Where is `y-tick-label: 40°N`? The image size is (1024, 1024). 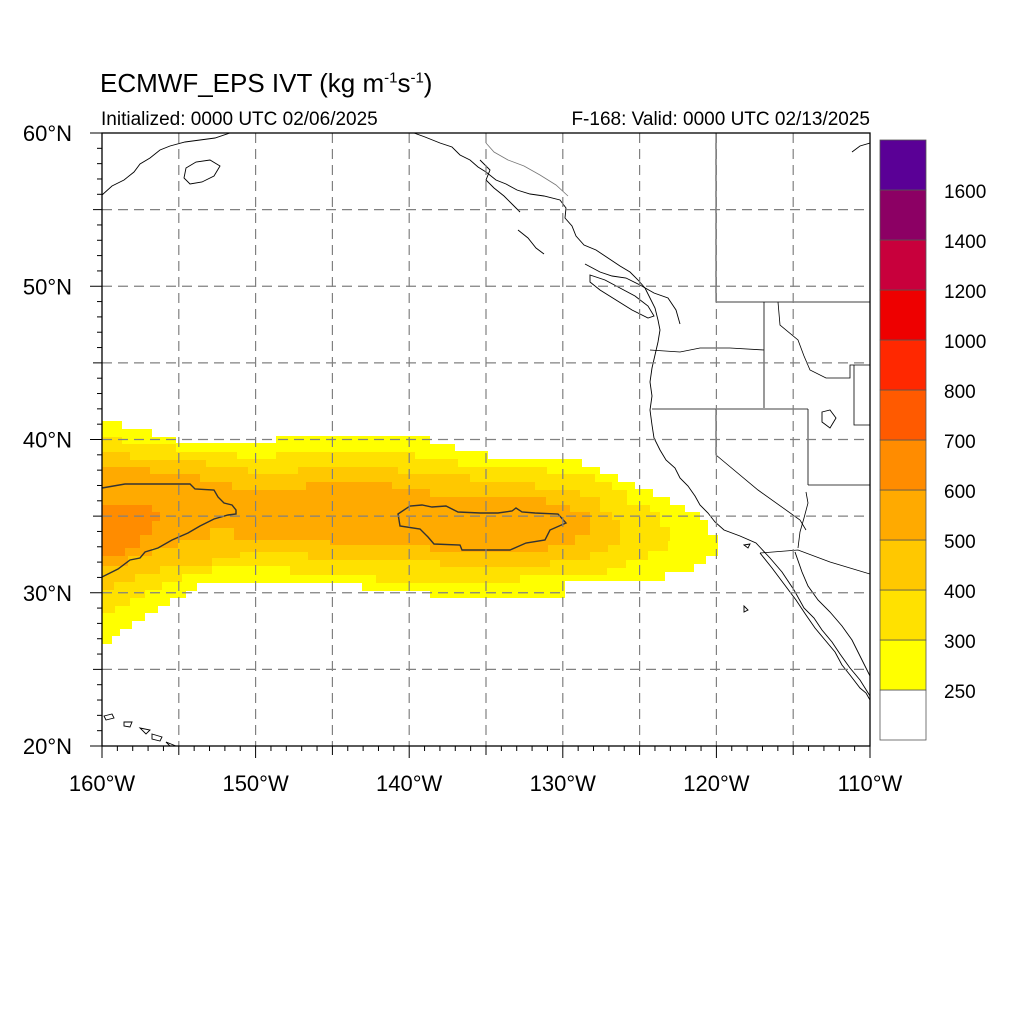
y-tick-label: 40°N is located at coordinates (47, 440).